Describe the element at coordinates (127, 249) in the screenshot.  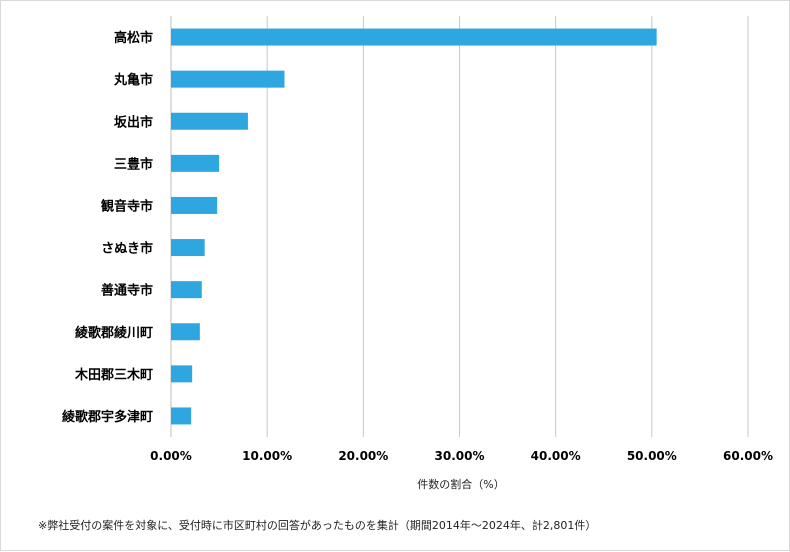
I see `category-label: さぬき市` at that location.